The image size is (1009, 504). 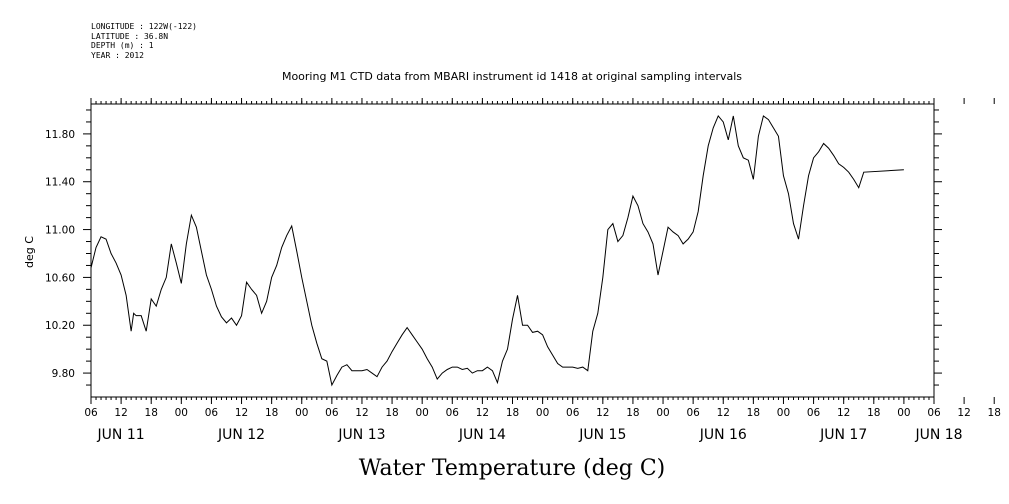 I want to click on longitude-text: LONGITUDE : 122W(-122), so click(x=144, y=26).